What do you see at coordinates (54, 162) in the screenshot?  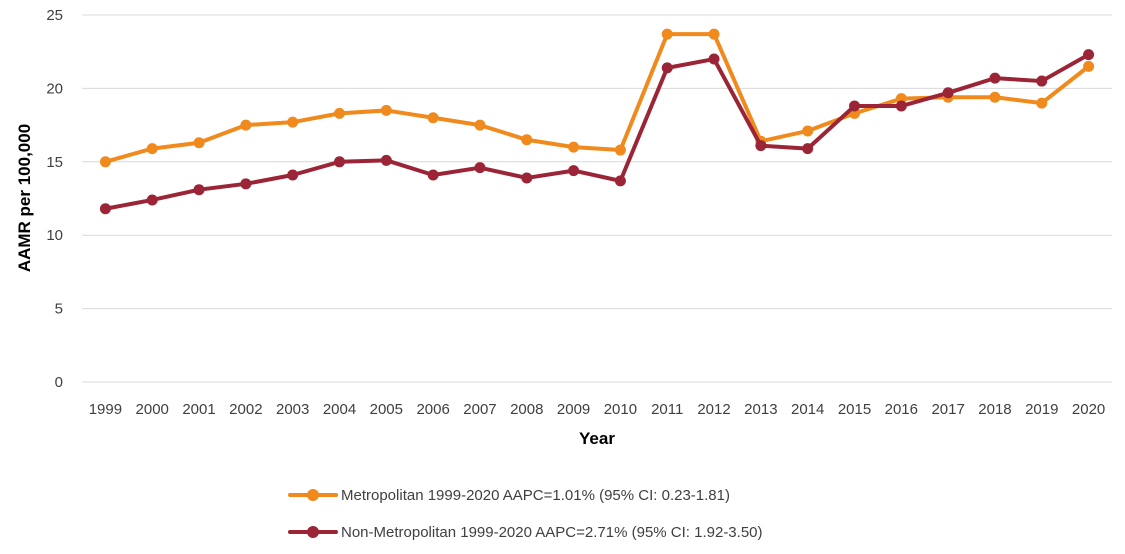 I see `y-tick-label: 15` at bounding box center [54, 162].